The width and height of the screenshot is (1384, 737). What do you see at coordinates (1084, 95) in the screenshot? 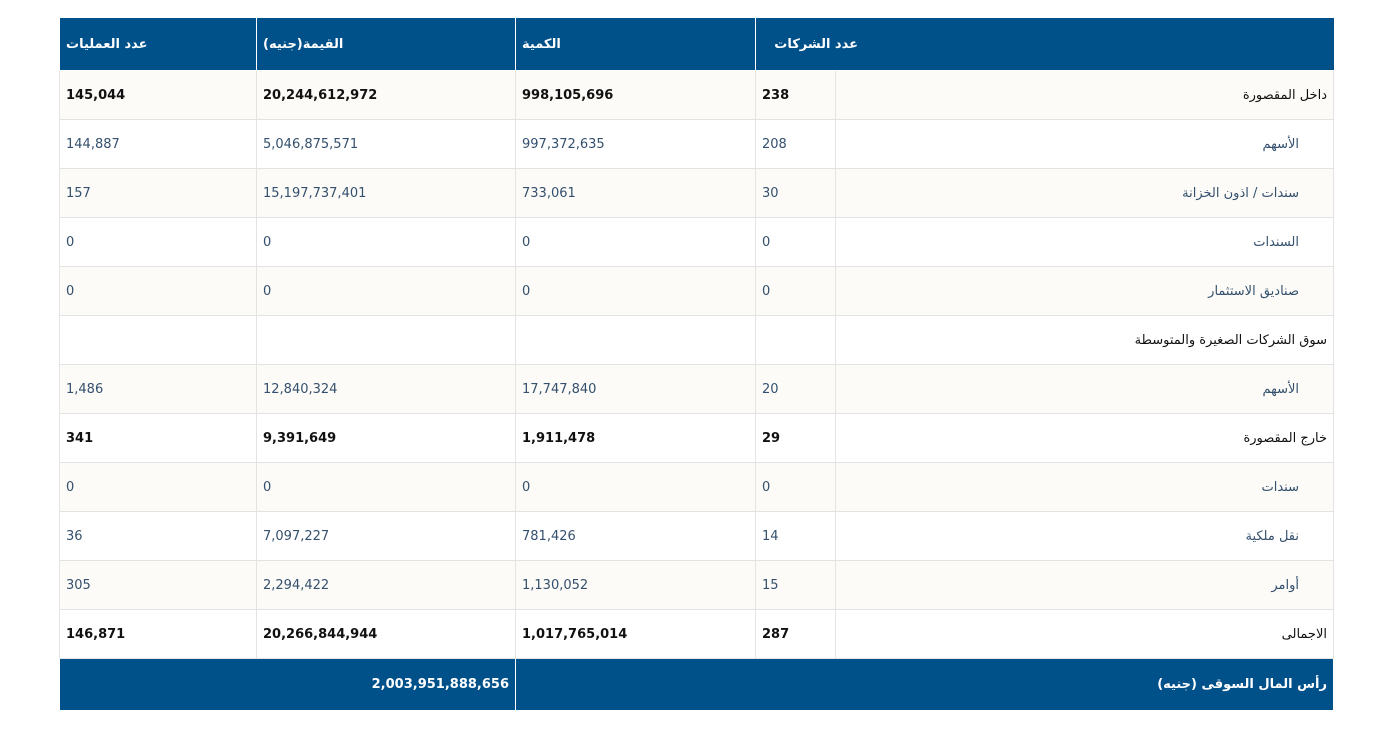
I see `row-label: داخل المقصورة` at bounding box center [1084, 95].